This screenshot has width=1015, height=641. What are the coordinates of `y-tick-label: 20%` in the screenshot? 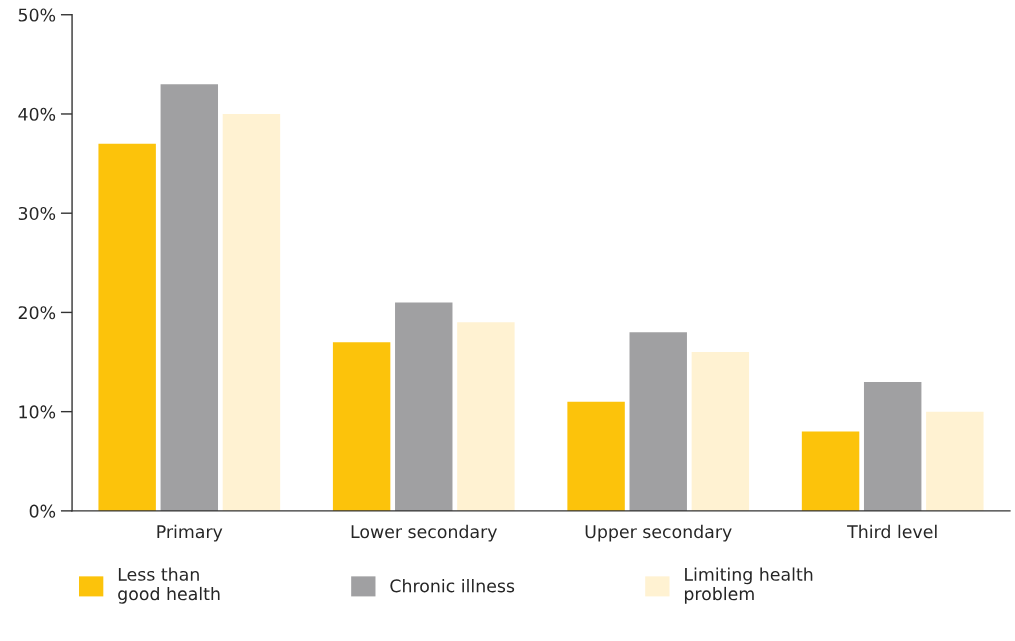 It's located at (37, 313).